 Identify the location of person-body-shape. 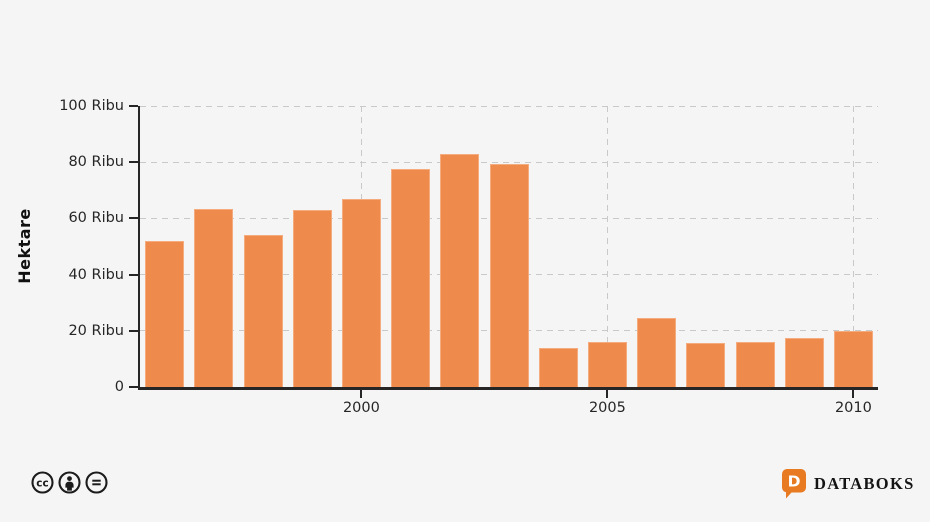
(69, 486).